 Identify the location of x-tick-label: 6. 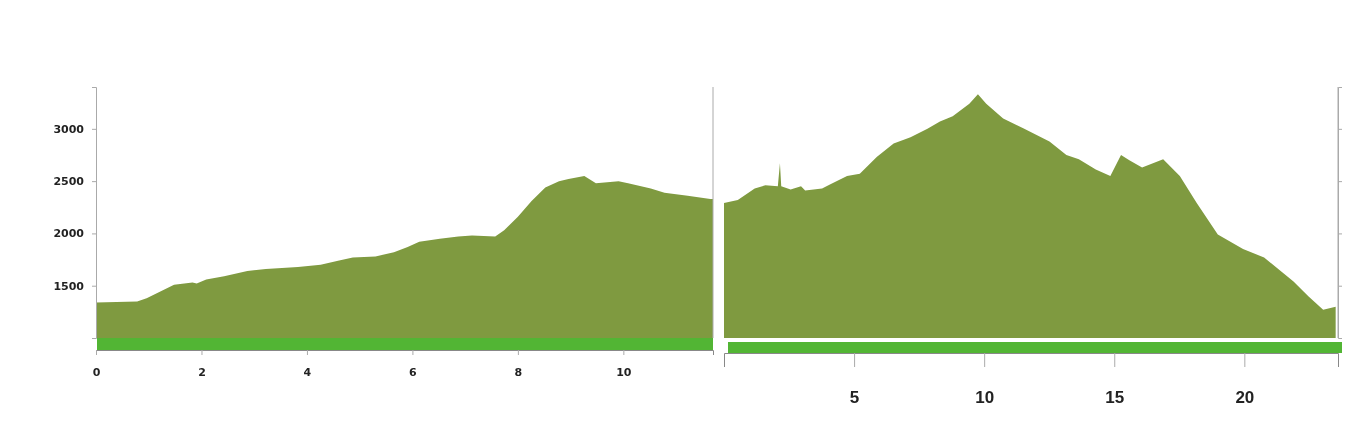
(413, 372).